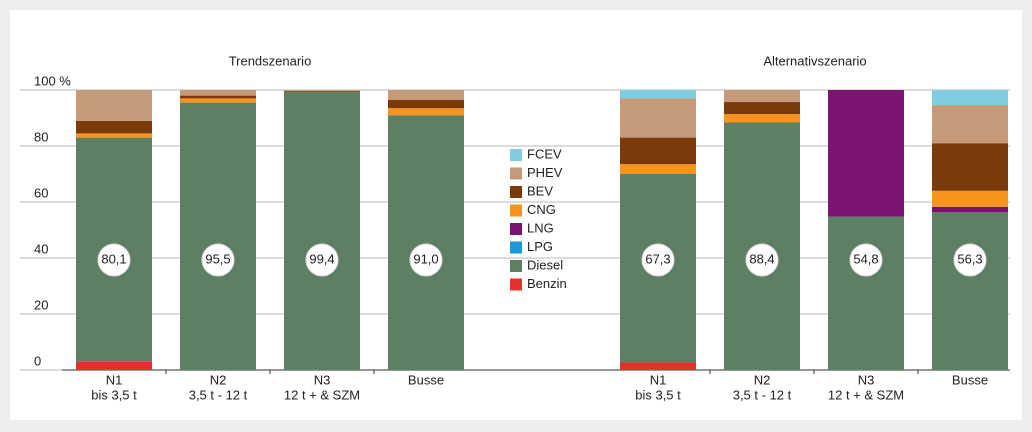  I want to click on panel-title: Alternativszenario, so click(814, 60).